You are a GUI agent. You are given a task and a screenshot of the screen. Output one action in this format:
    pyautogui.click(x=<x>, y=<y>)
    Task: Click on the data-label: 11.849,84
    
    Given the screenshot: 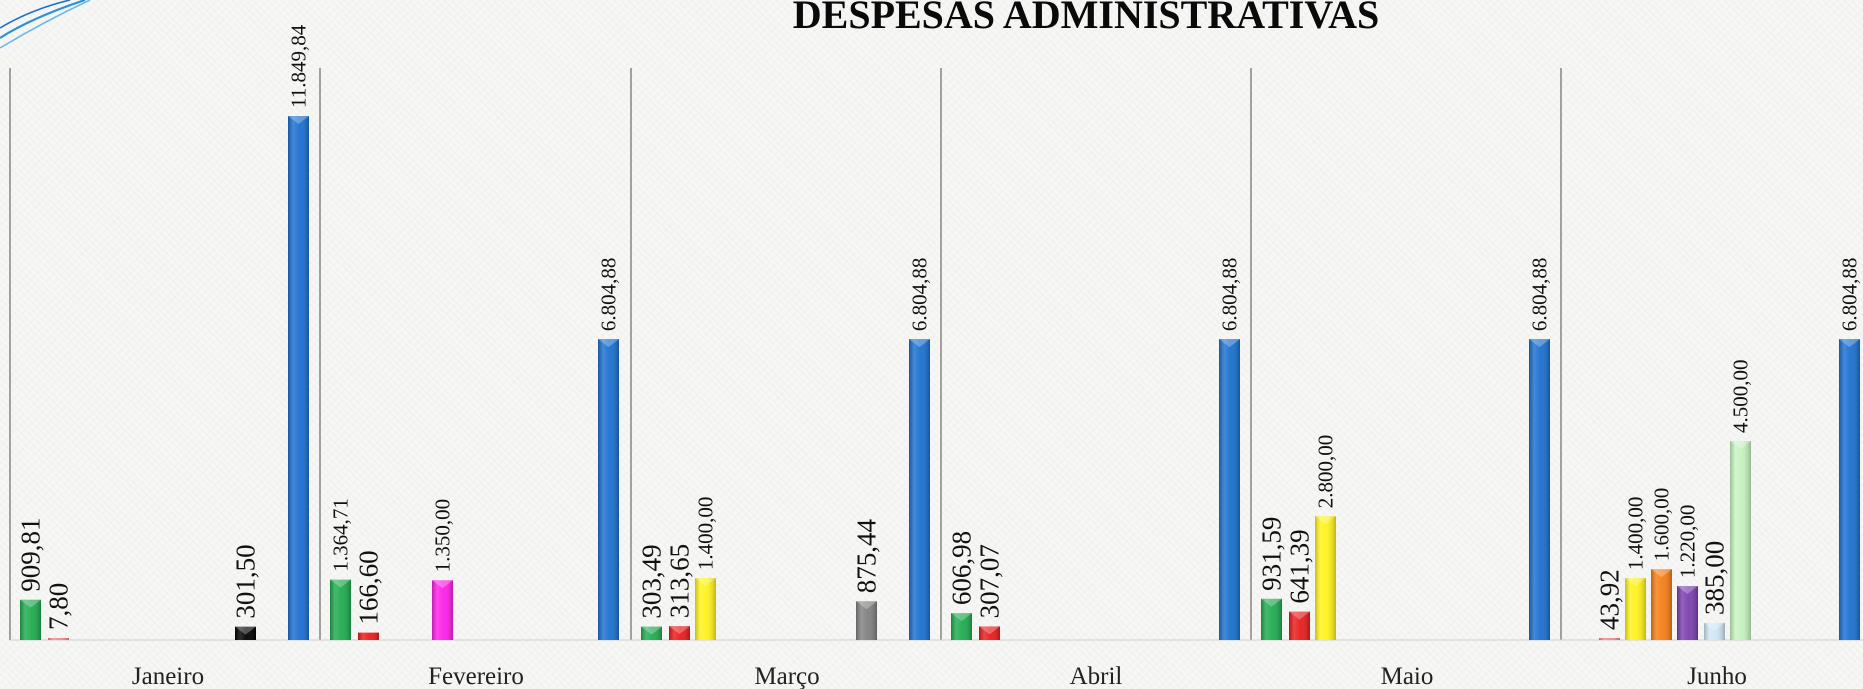 What is the action you would take?
    pyautogui.click(x=299, y=66)
    